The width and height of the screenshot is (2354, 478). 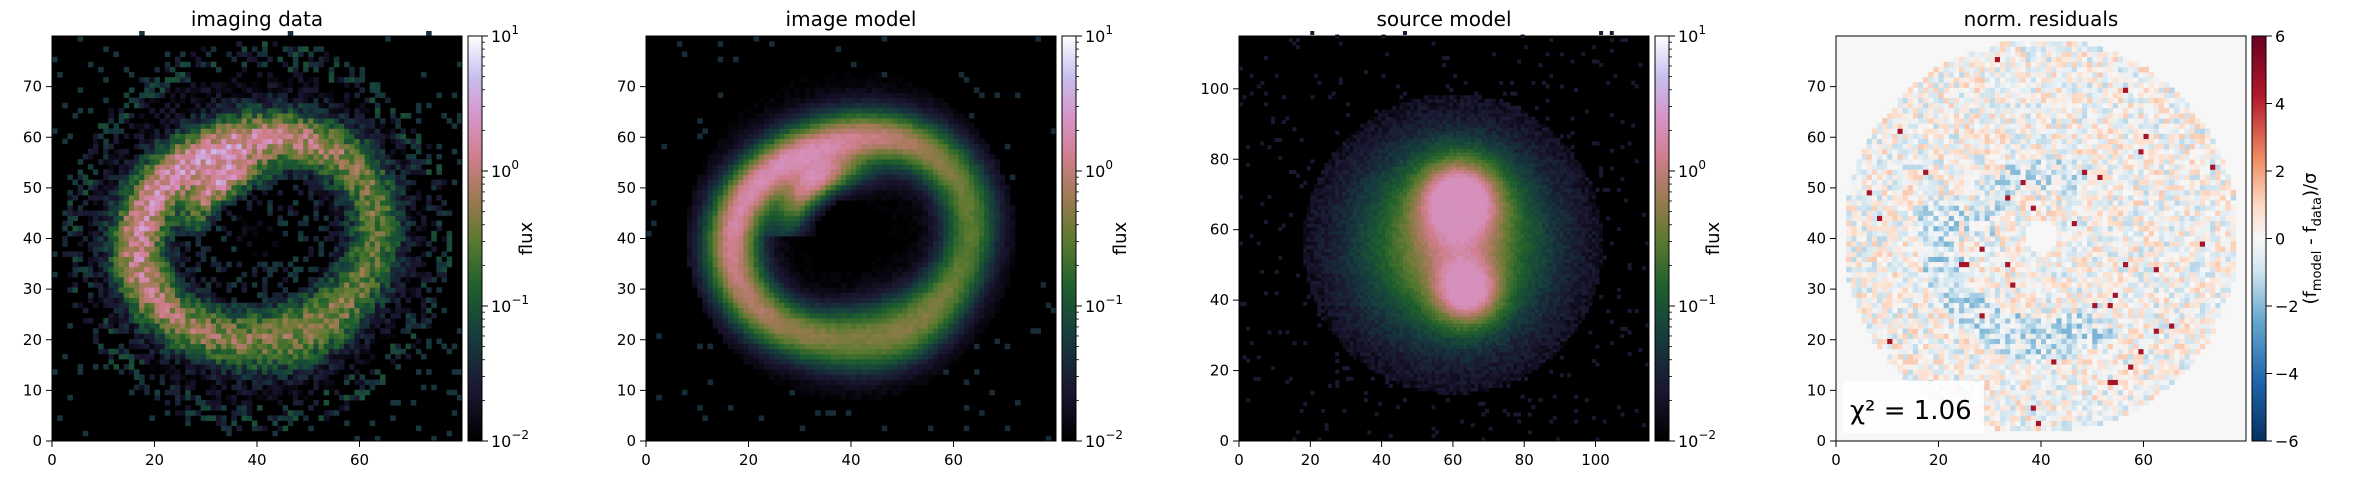 I want to click on x-tick-label: 100, so click(x=1595, y=460).